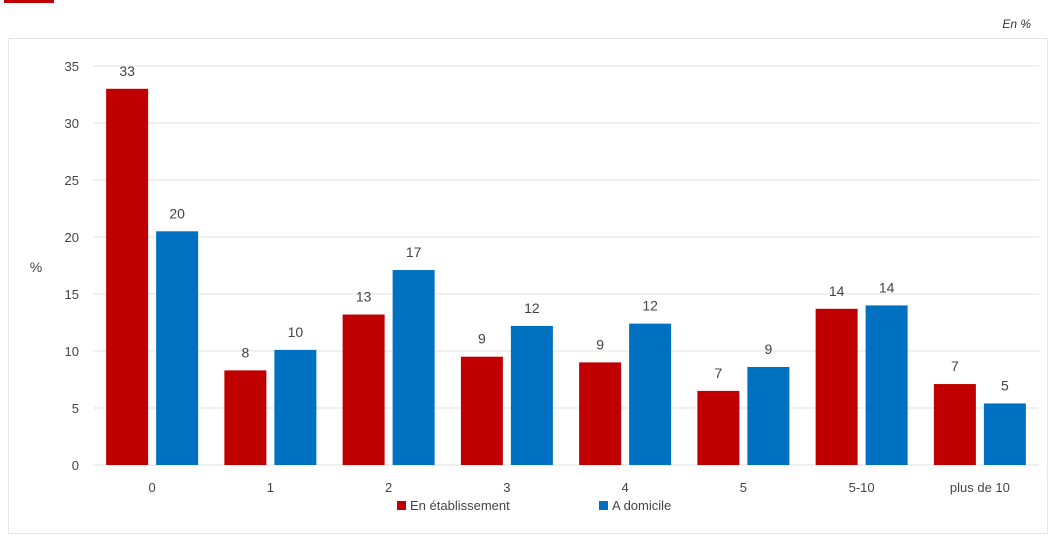 Image resolution: width=1051 pixels, height=538 pixels. I want to click on top-accent-bar, so click(525, 4).